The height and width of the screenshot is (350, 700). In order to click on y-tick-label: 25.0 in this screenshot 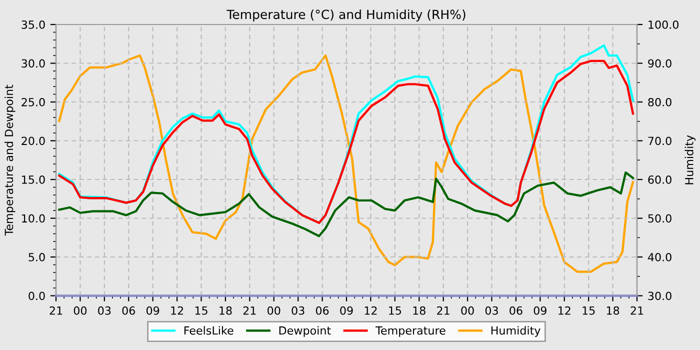, I will do `click(33, 102)`.